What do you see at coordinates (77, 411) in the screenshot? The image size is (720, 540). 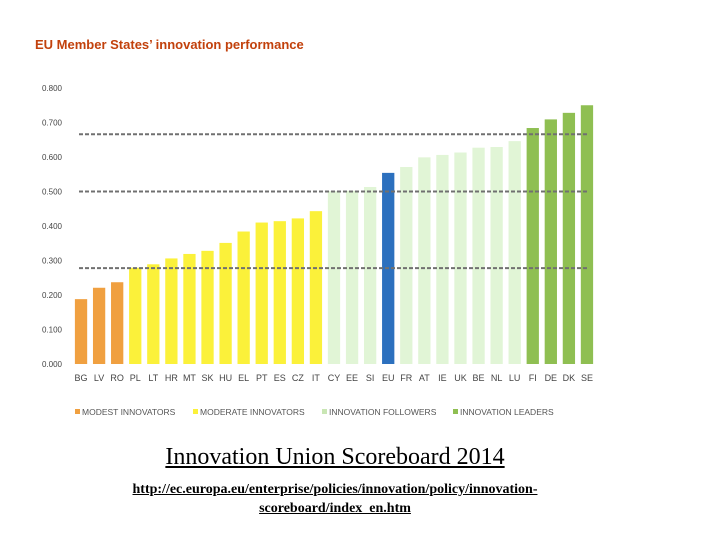 I see `legend-swatch-modest` at bounding box center [77, 411].